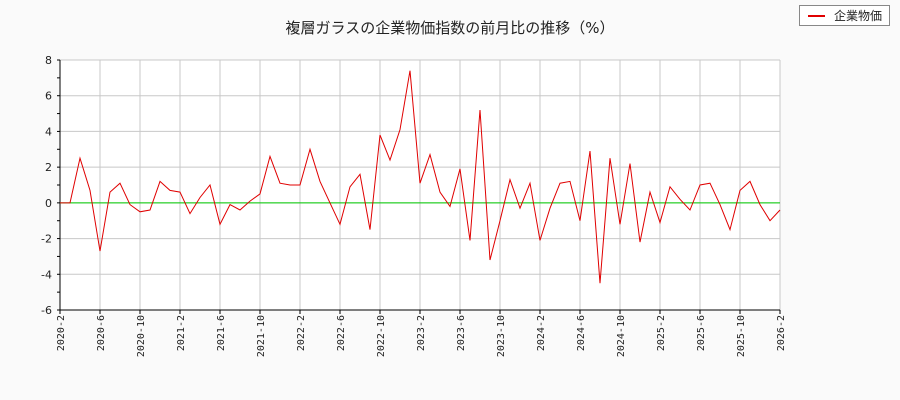 The height and width of the screenshot is (400, 900). I want to click on legend-line-swatch-icon, so click(816, 15).